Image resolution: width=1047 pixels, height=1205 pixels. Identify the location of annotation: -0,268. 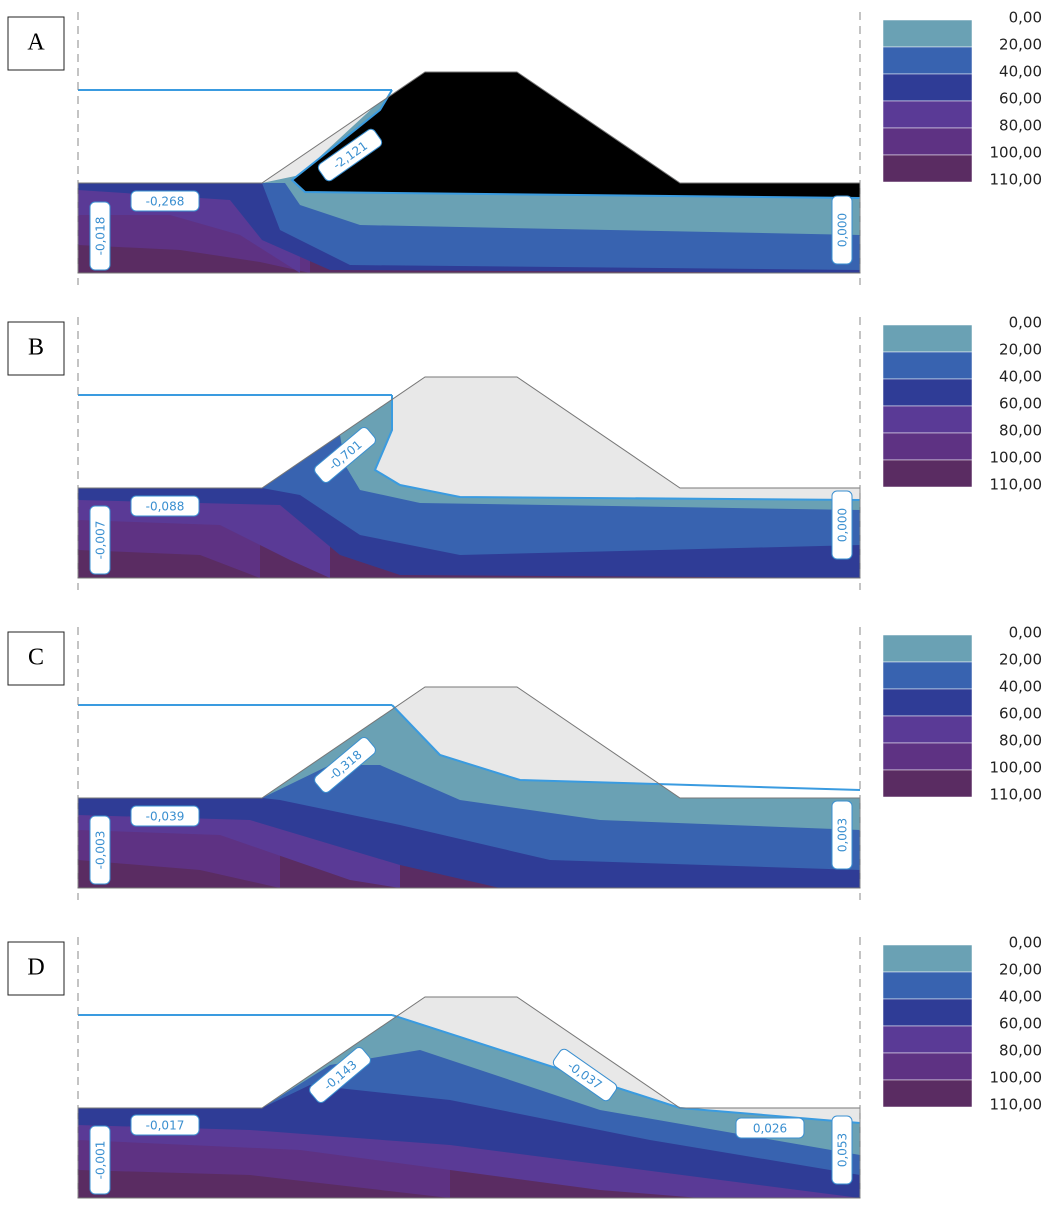
(165, 201).